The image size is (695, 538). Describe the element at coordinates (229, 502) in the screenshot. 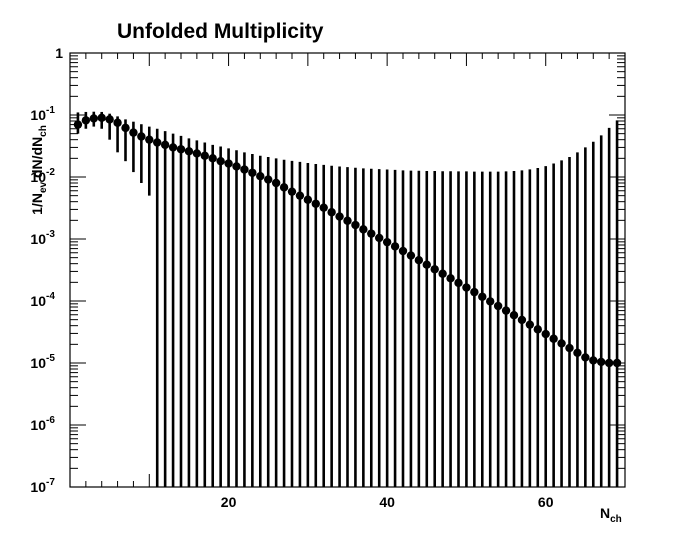

I see `x-tick-label: 20` at that location.